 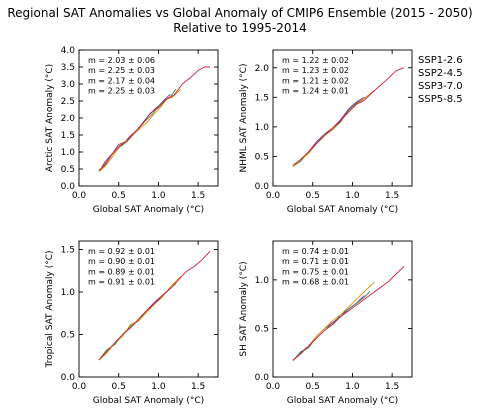 What do you see at coordinates (119, 196) in the screenshot?
I see `arctic-xtick-label: 0.5` at bounding box center [119, 196].